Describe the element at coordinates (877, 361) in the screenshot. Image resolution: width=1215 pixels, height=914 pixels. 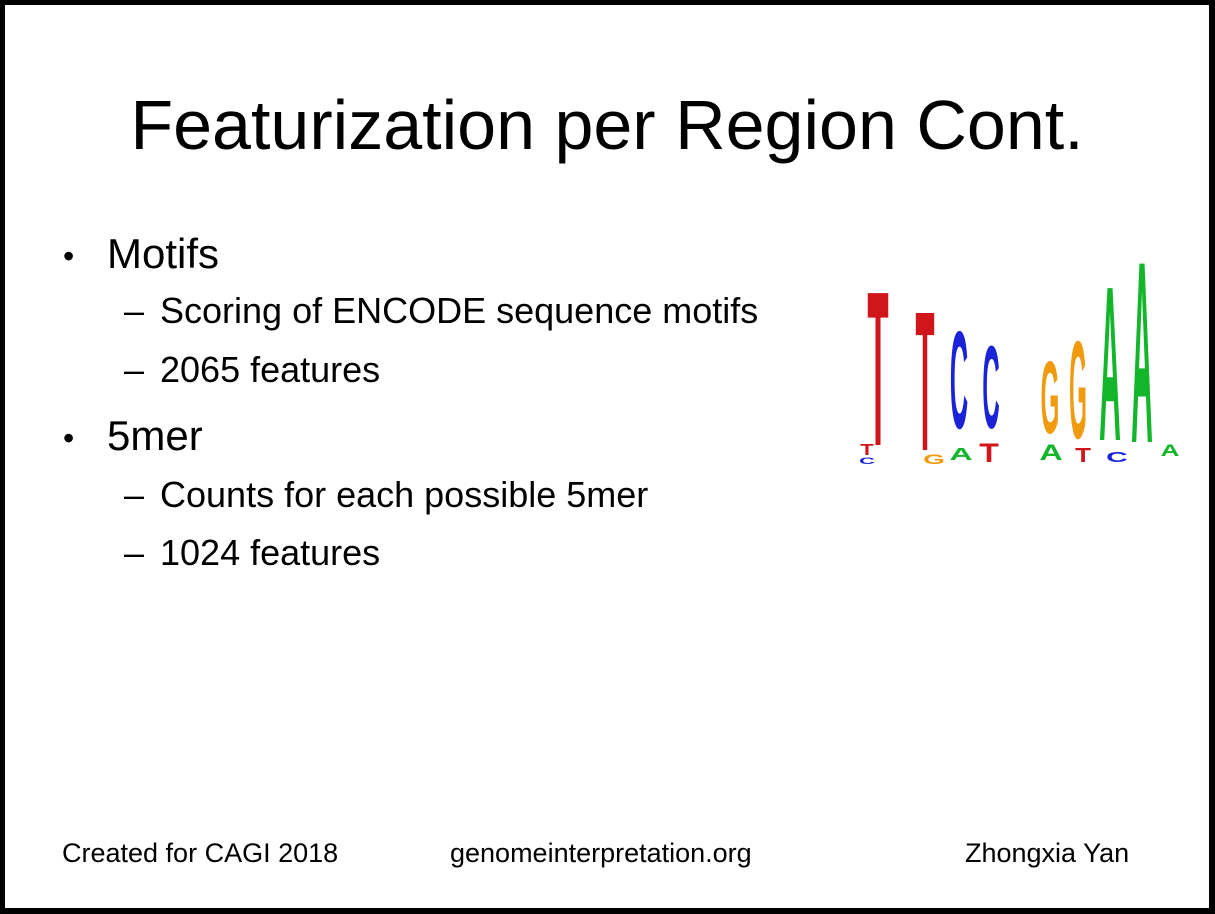
I see `logo-letter-T1: T` at that location.